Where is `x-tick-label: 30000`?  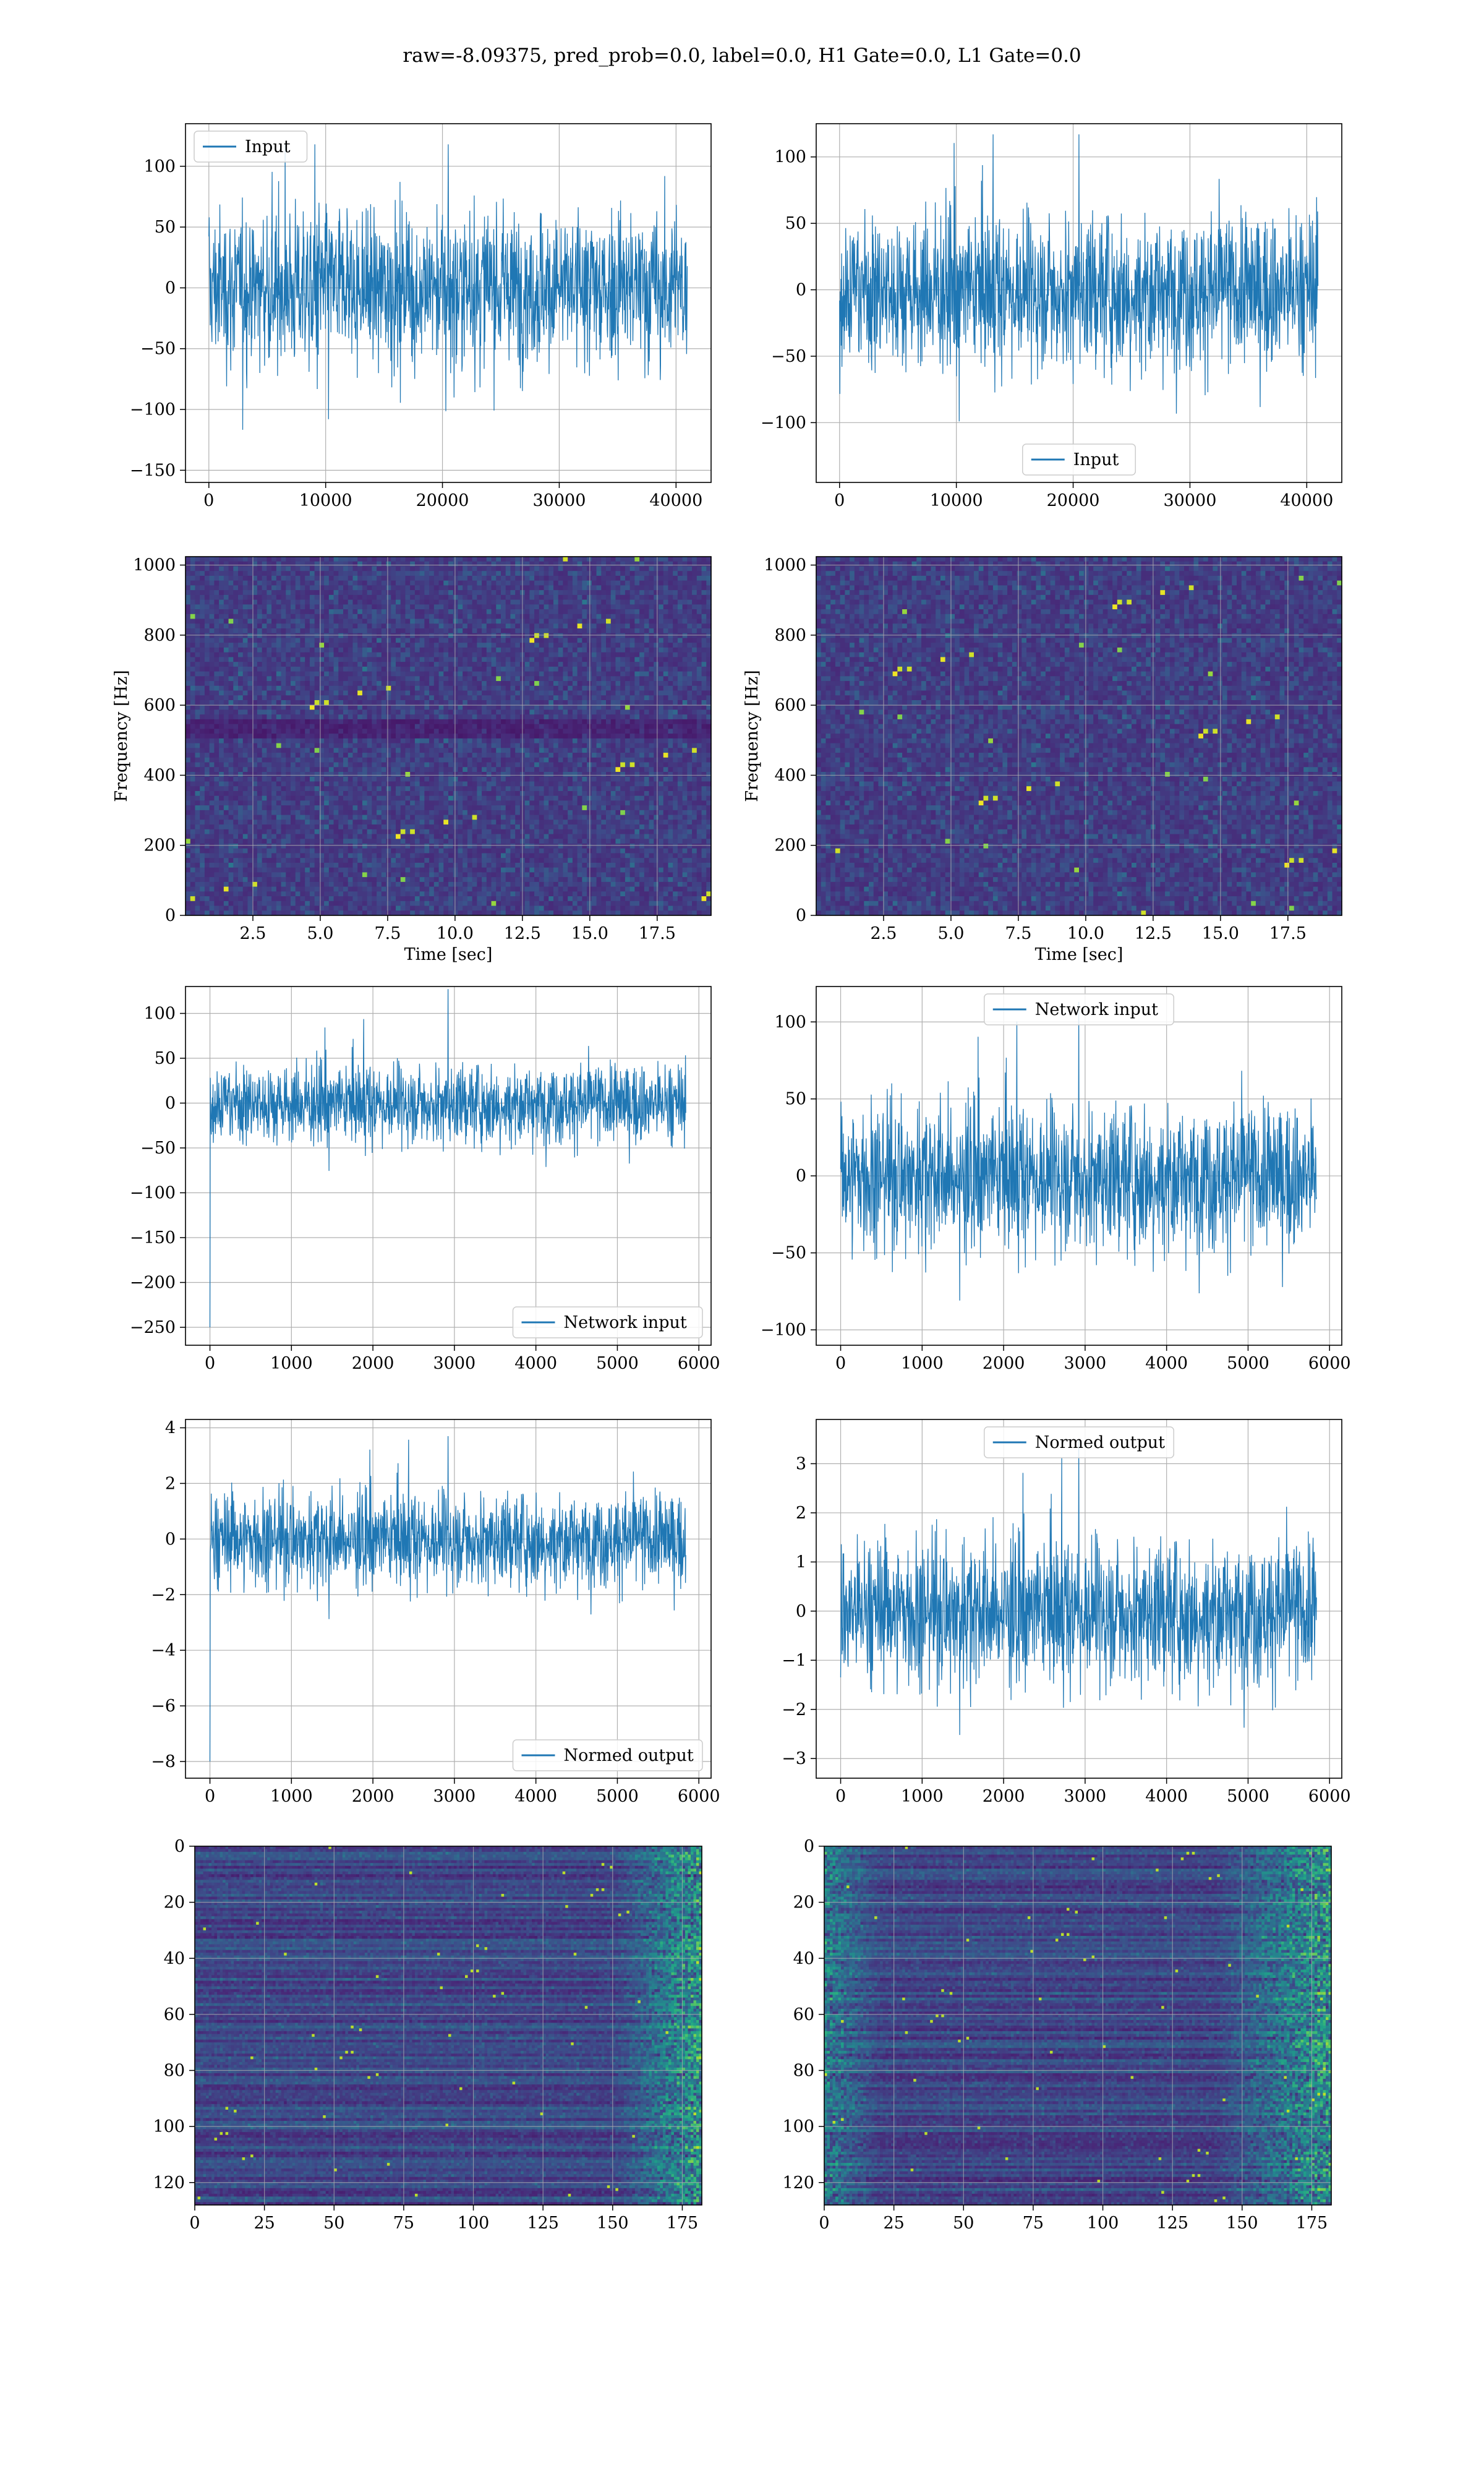
x-tick-label: 30000 is located at coordinates (1189, 500).